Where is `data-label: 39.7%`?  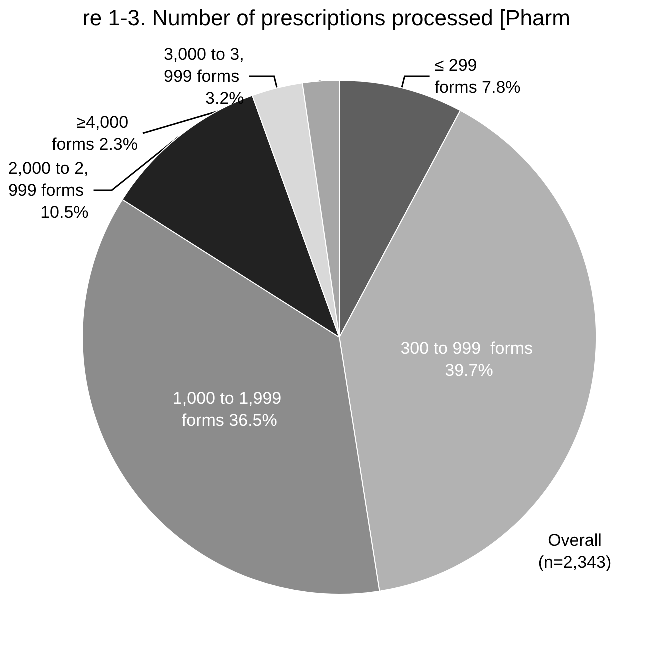
data-label: 39.7% is located at coordinates (469, 370).